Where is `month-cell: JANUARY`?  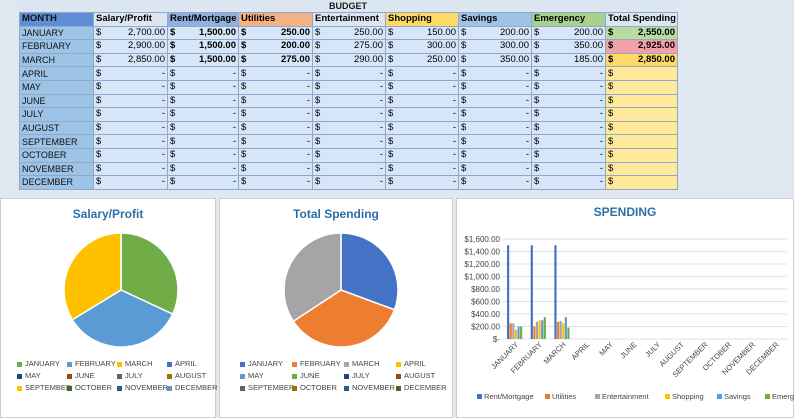
month-cell: JANUARY is located at coordinates (56, 33).